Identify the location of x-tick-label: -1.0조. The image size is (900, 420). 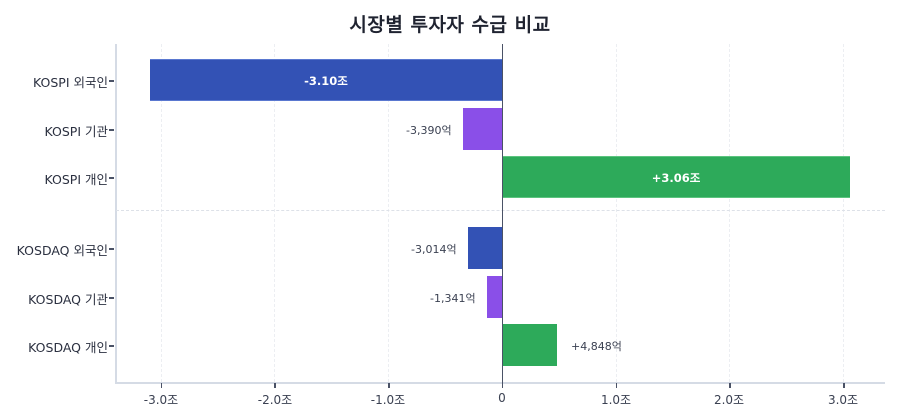
(388, 400).